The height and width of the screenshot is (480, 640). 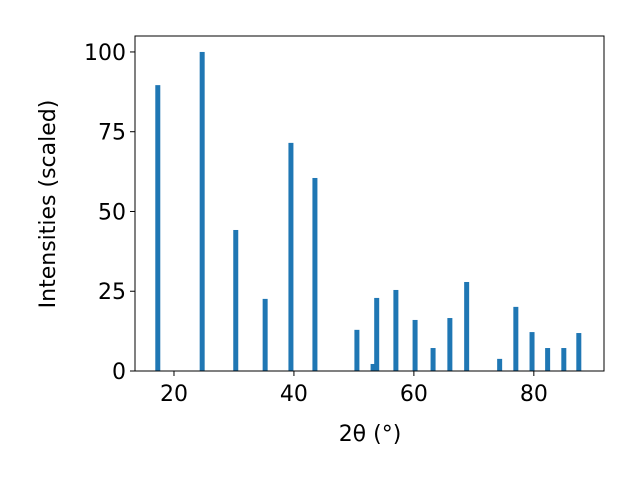 What do you see at coordinates (119, 372) in the screenshot?
I see `y-tick-label: 0` at bounding box center [119, 372].